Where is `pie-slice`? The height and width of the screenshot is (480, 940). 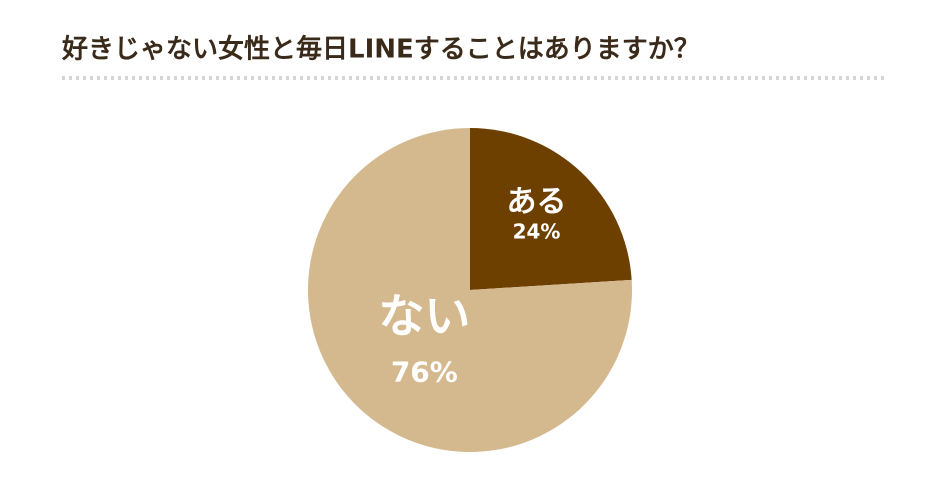 pie-slice is located at coordinates (551, 209).